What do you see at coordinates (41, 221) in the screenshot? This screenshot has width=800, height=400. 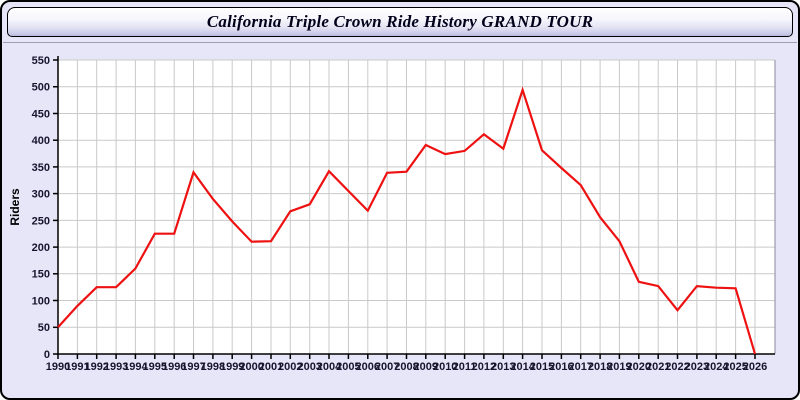 I see `y-tick-label: 250` at bounding box center [41, 221].